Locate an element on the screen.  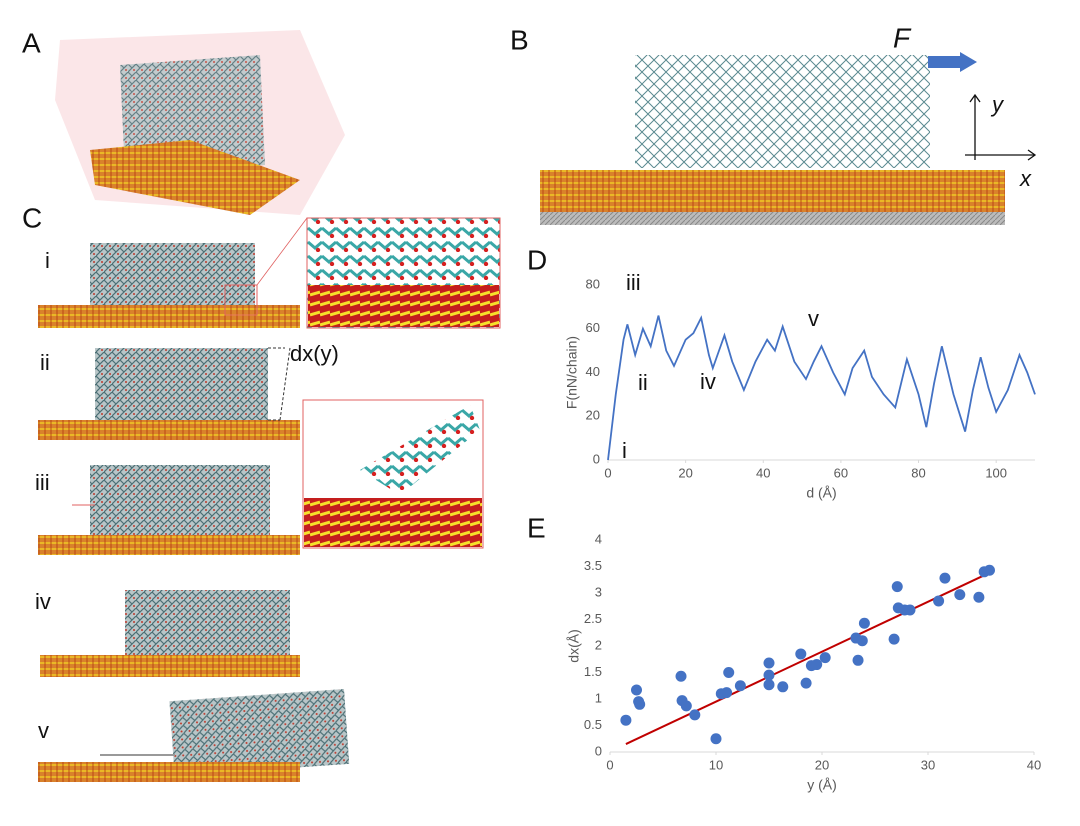
trendline is located at coordinates (809, 657).